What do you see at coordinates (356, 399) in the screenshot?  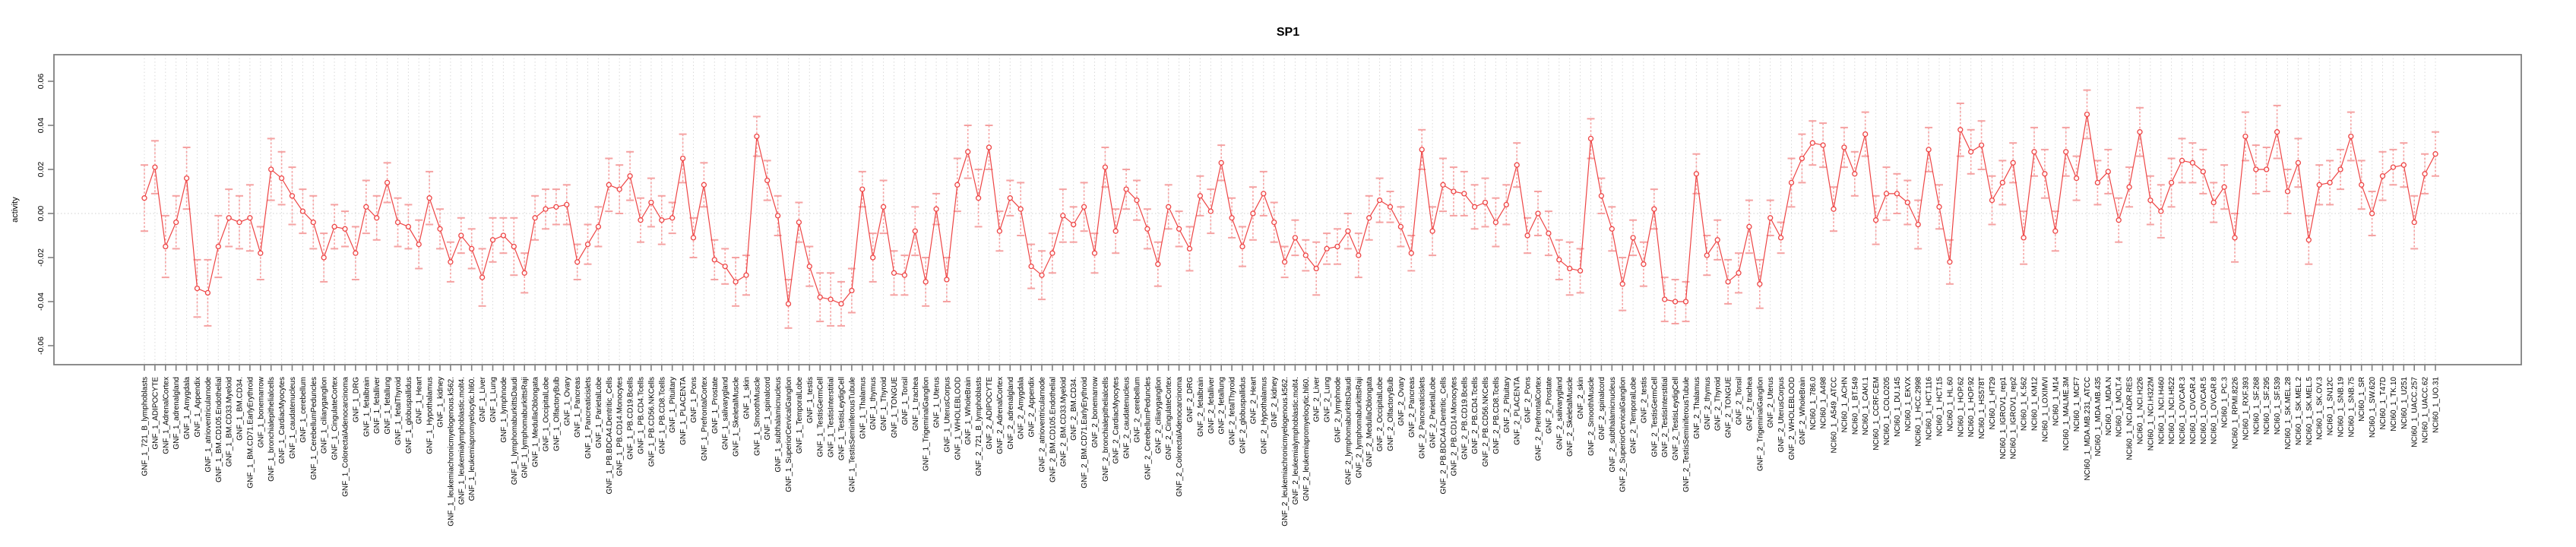 I see `x-tick-label: GNF_1_DRG` at bounding box center [356, 399].